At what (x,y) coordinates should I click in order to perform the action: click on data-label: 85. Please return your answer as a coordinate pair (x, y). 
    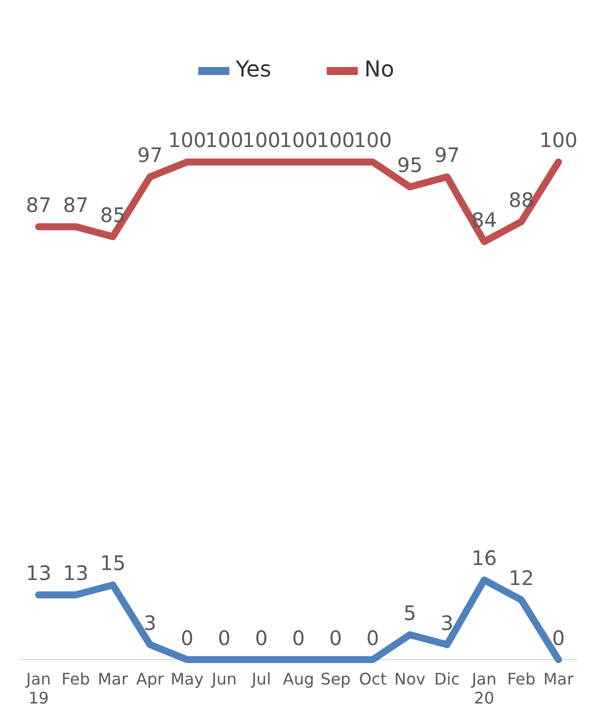
    Looking at the image, I should click on (113, 214).